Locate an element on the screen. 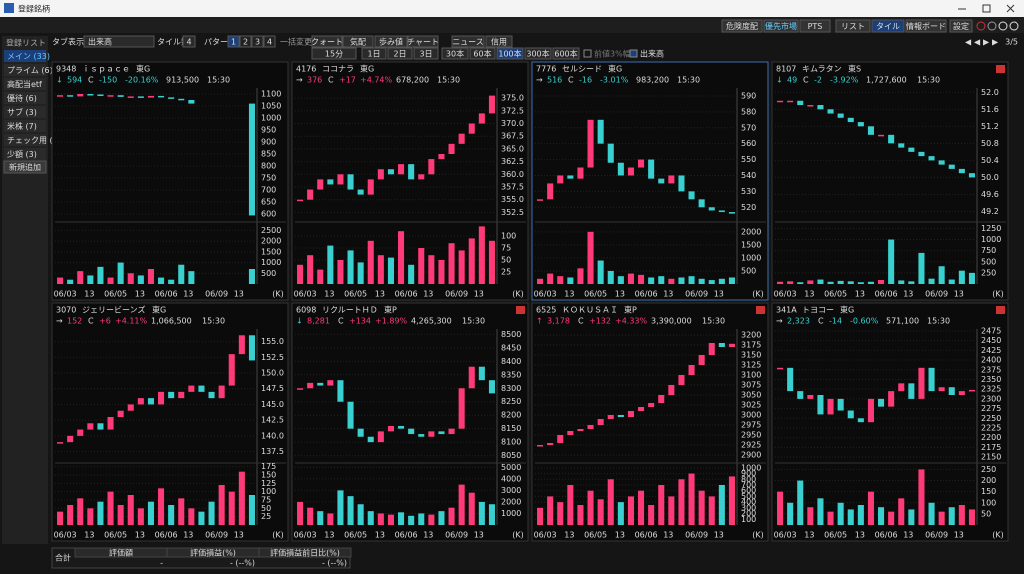 Image resolution: width=1024 pixels, height=574 pixels. interval-select is located at coordinates (334, 53).